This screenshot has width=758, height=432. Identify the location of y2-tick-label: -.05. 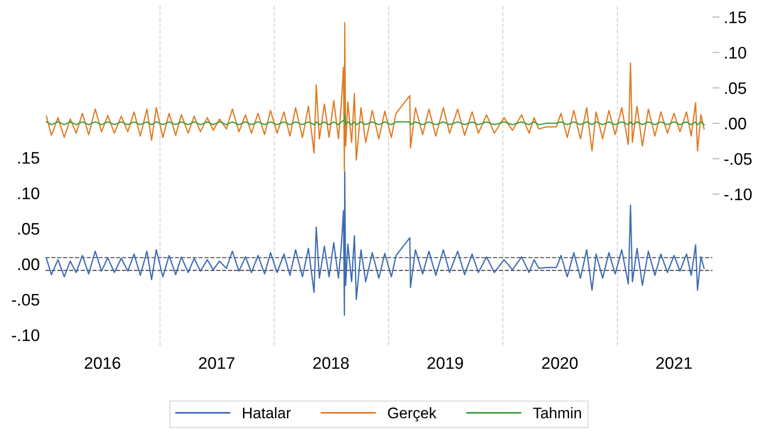
(738, 159).